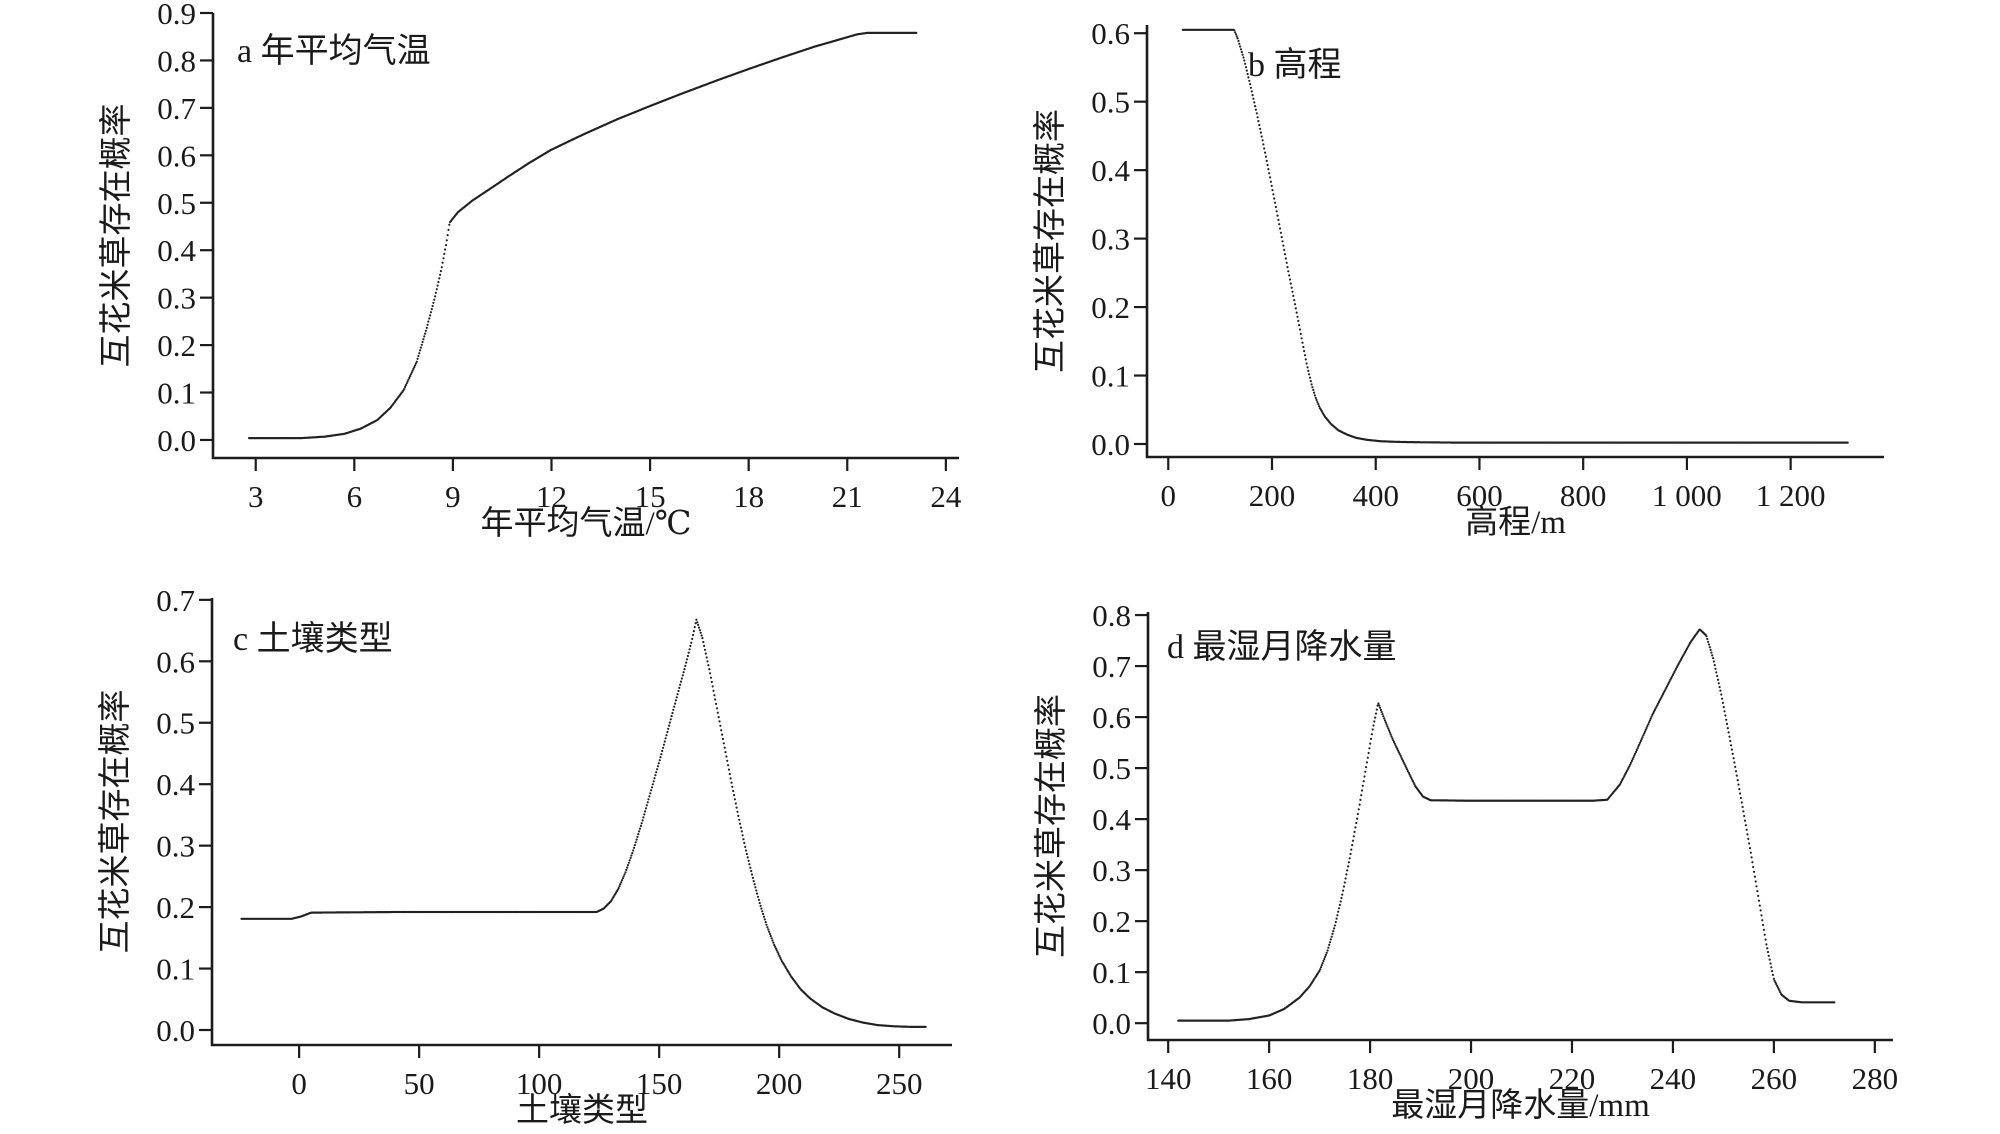 This screenshot has height=1134, width=2000. I want to click on panel-c-ytick-label: 0.6, so click(175, 661).